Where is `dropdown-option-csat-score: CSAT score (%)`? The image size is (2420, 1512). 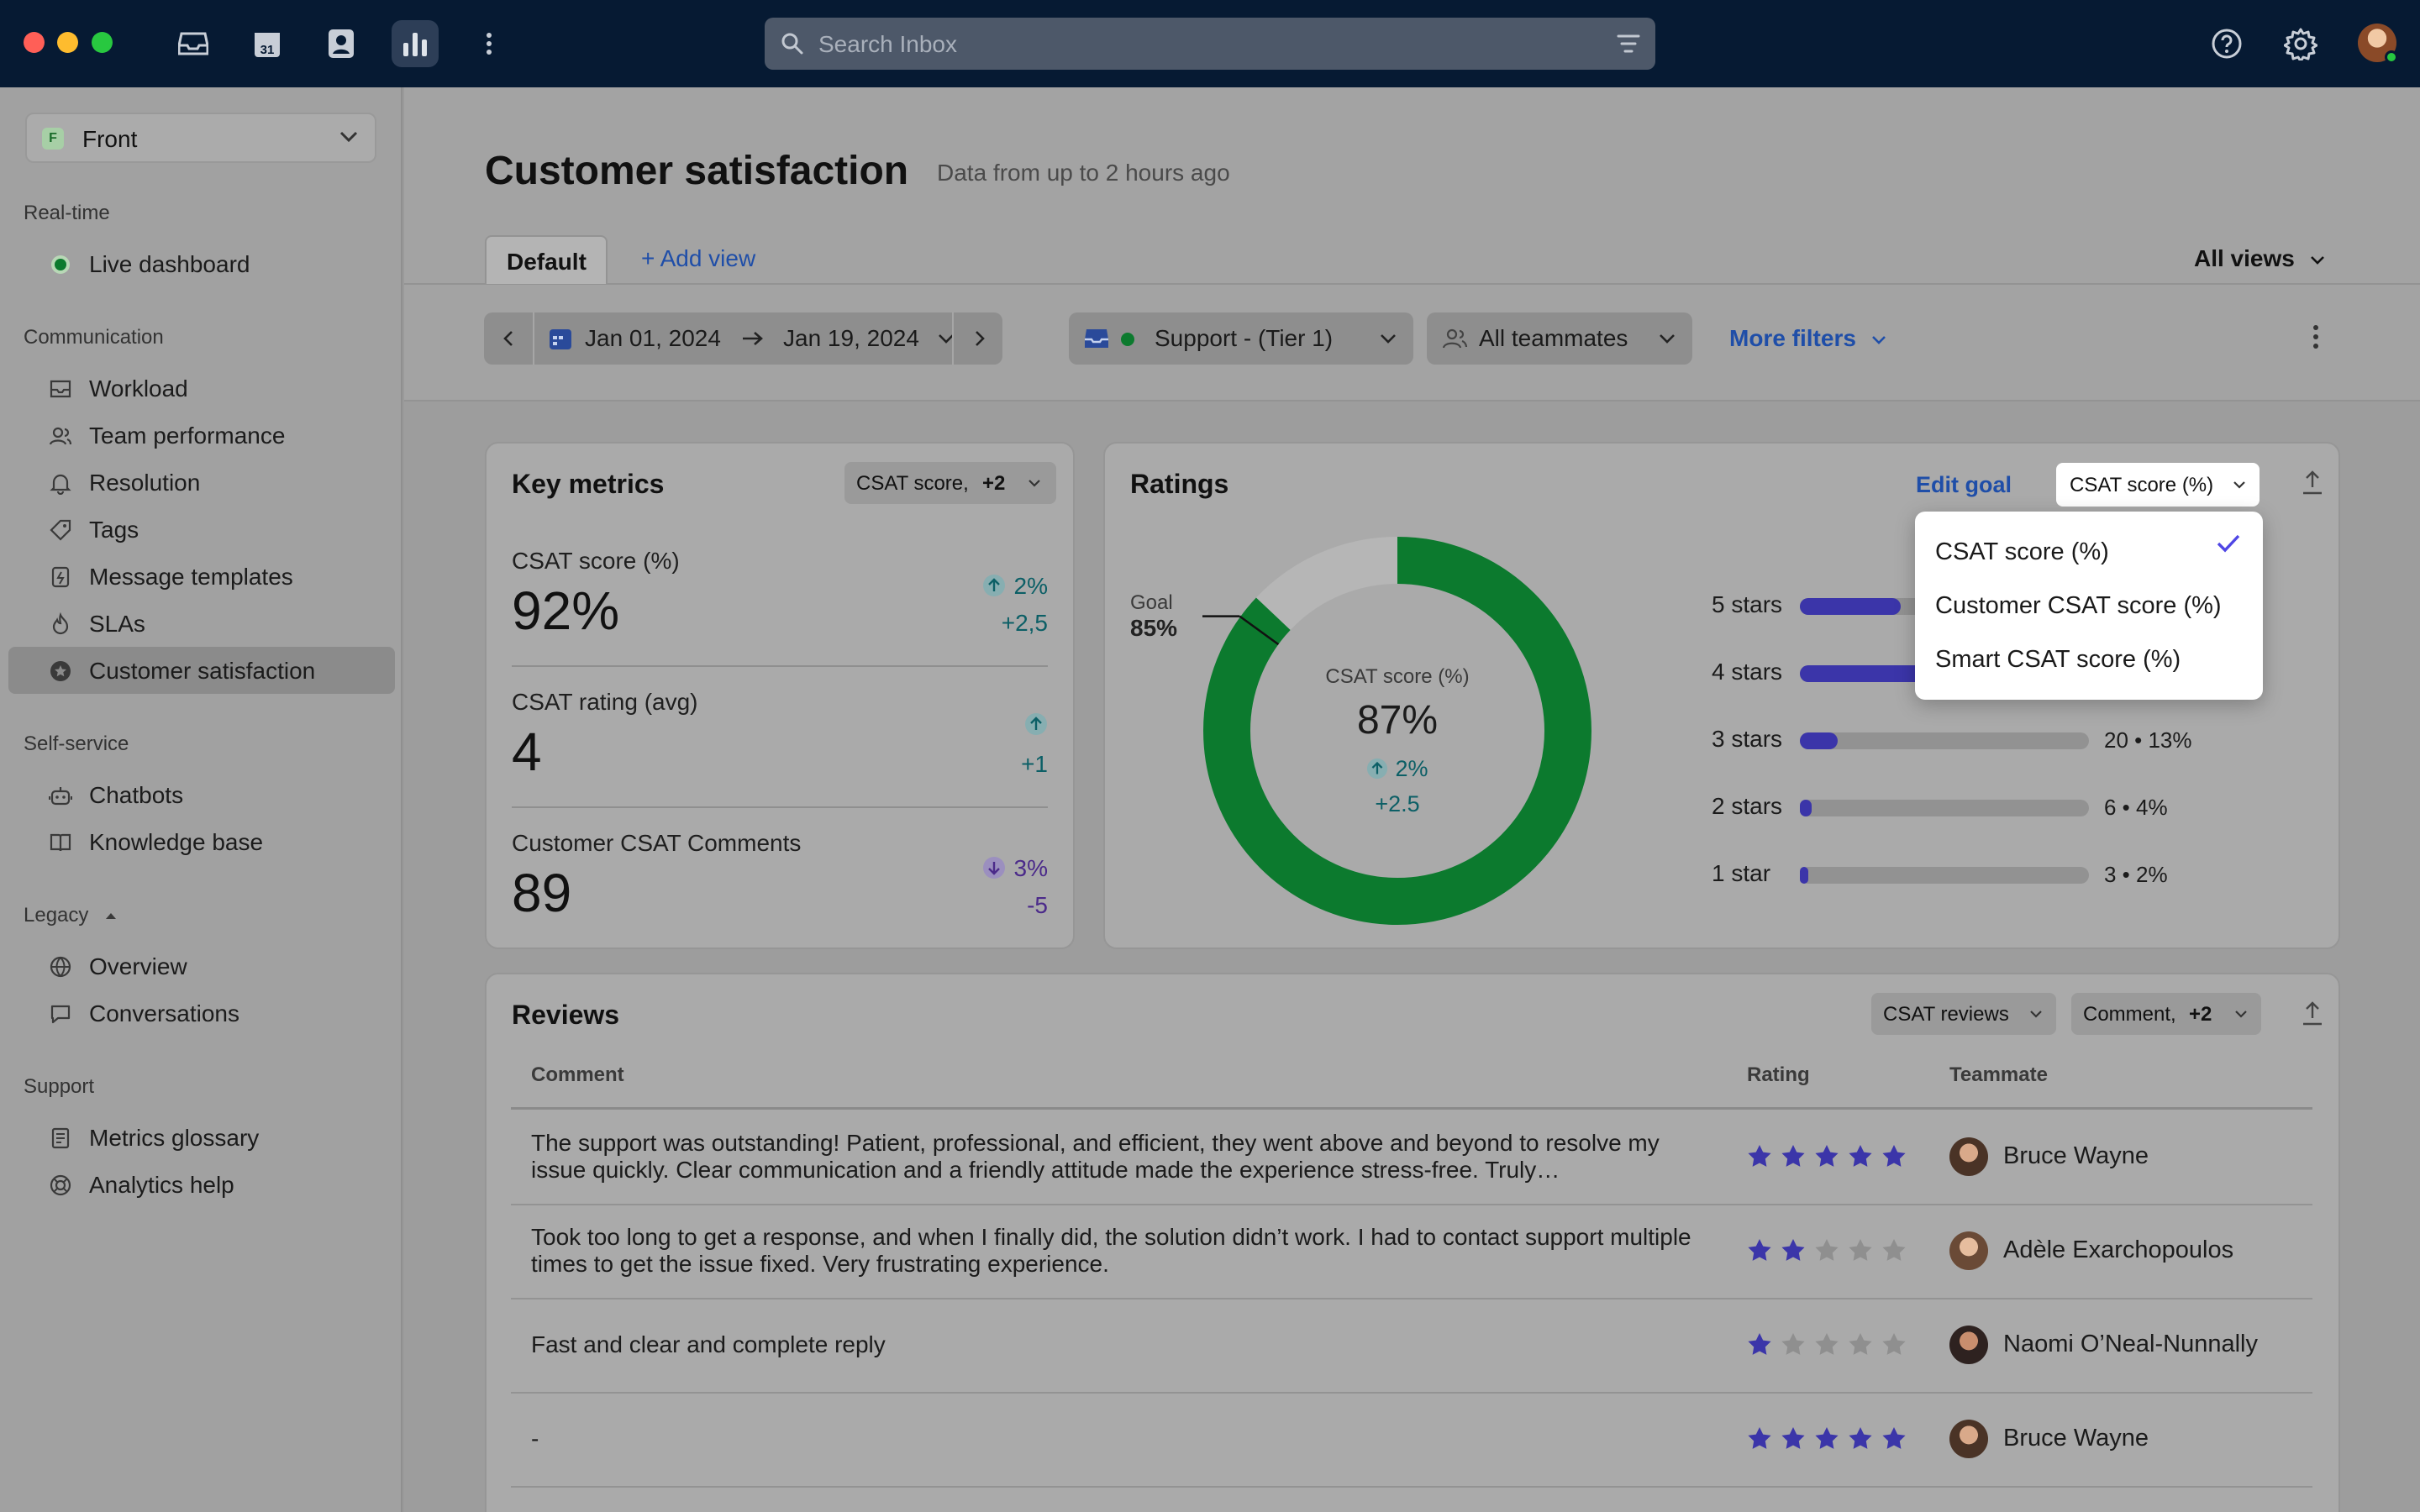
dropdown-option-csat-score: CSAT score (%) is located at coordinates (2022, 551).